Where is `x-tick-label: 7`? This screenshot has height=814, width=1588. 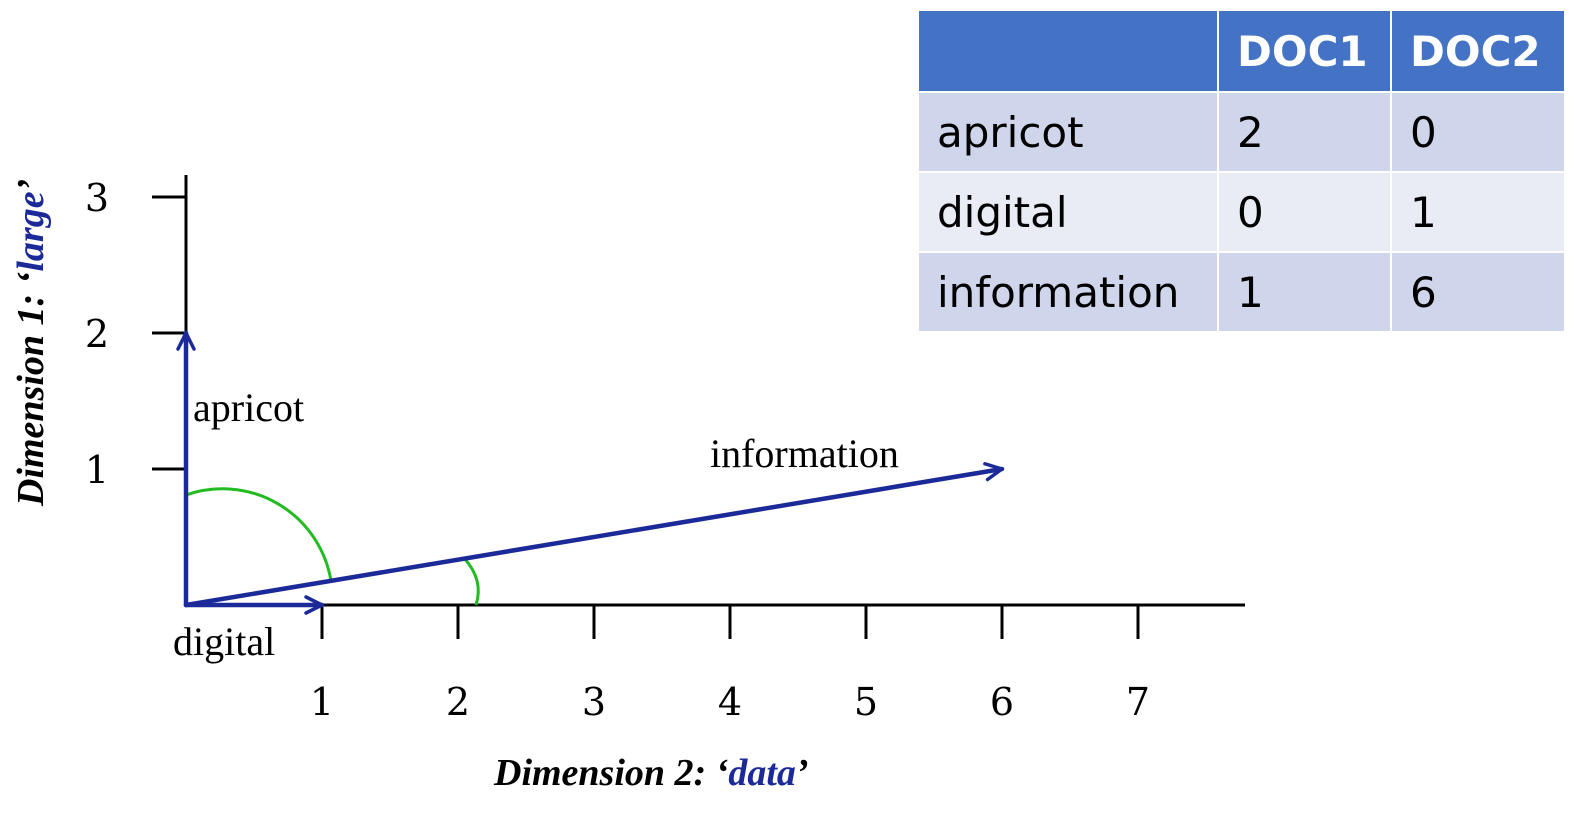 x-tick-label: 7 is located at coordinates (1138, 702).